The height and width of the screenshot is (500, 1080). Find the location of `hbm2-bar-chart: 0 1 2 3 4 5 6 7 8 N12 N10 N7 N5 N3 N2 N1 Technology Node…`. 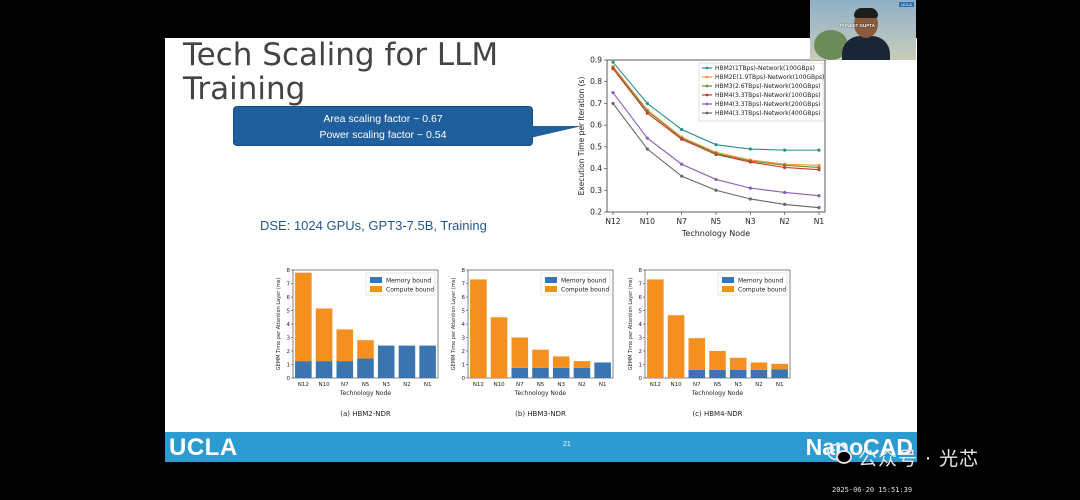

hbm2-bar-chart: 0 1 2 3 4 5 6 7 8 N12 N10 N7 N5 N3 N2 N1 Technology Node… is located at coordinates (357, 343).